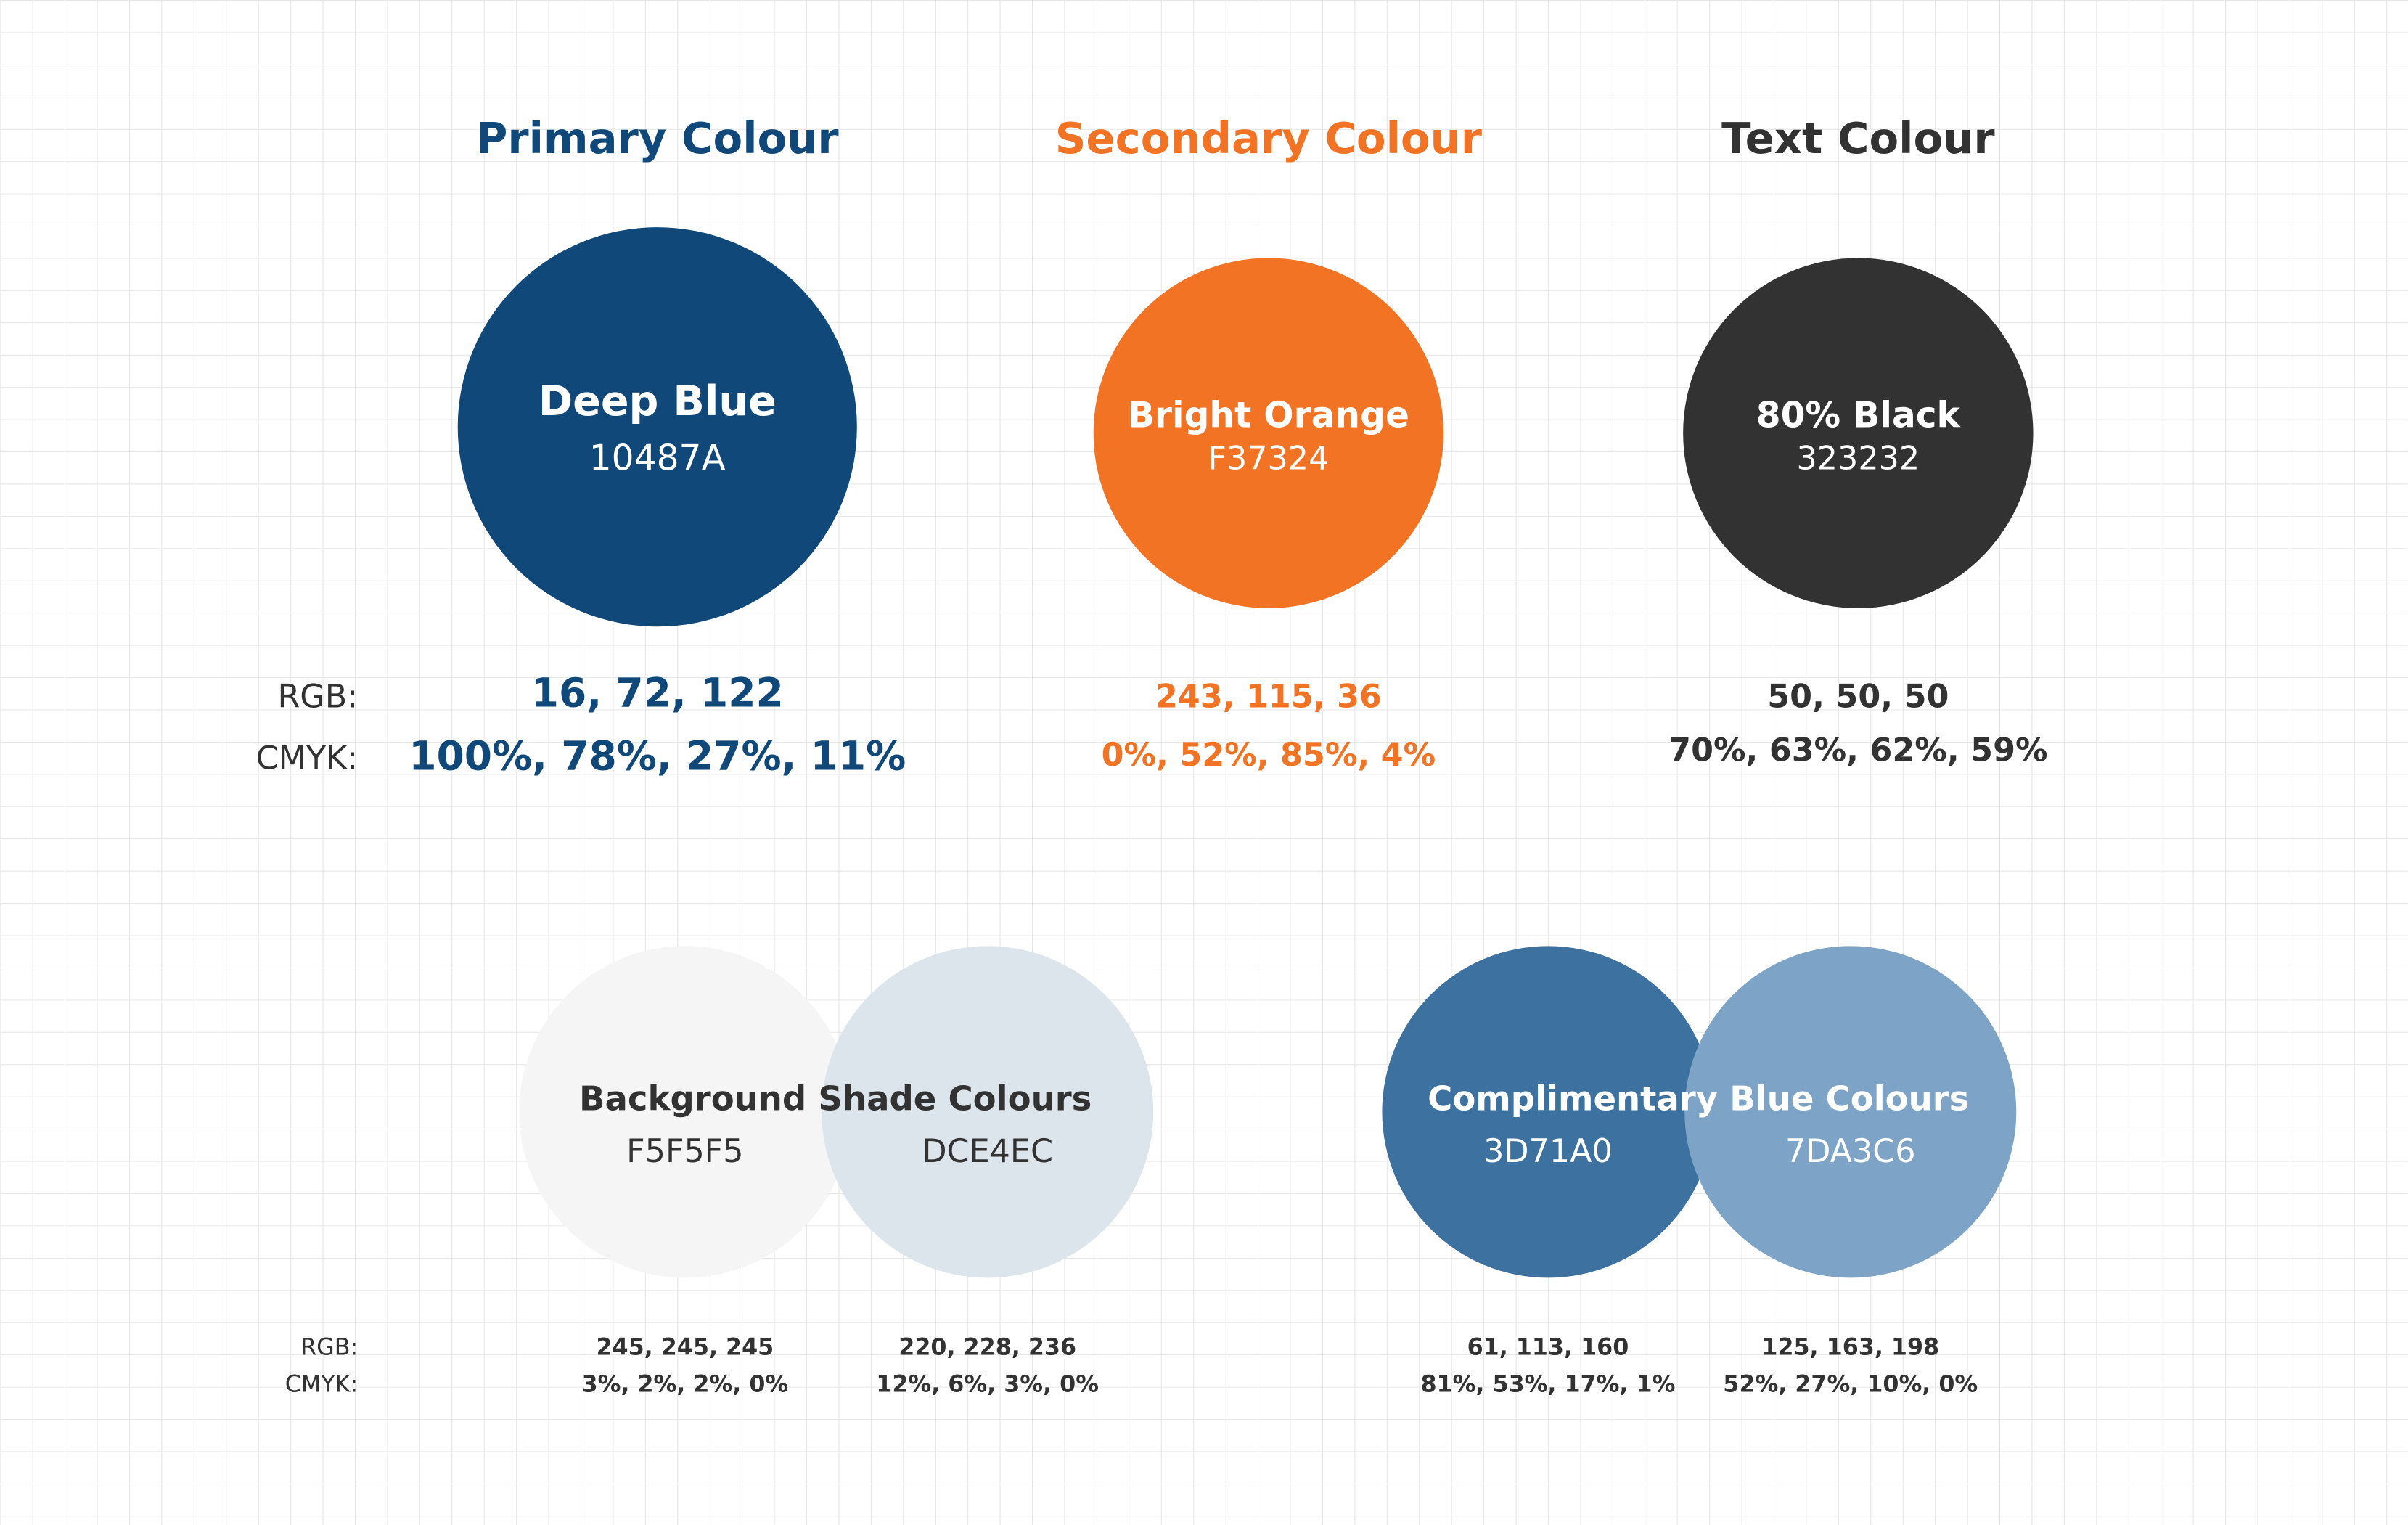 Image resolution: width=2408 pixels, height=1525 pixels. Describe the element at coordinates (1547, 1384) in the screenshot. I see `cmyk-value: 81%, 53%, 17%, 1%` at that location.